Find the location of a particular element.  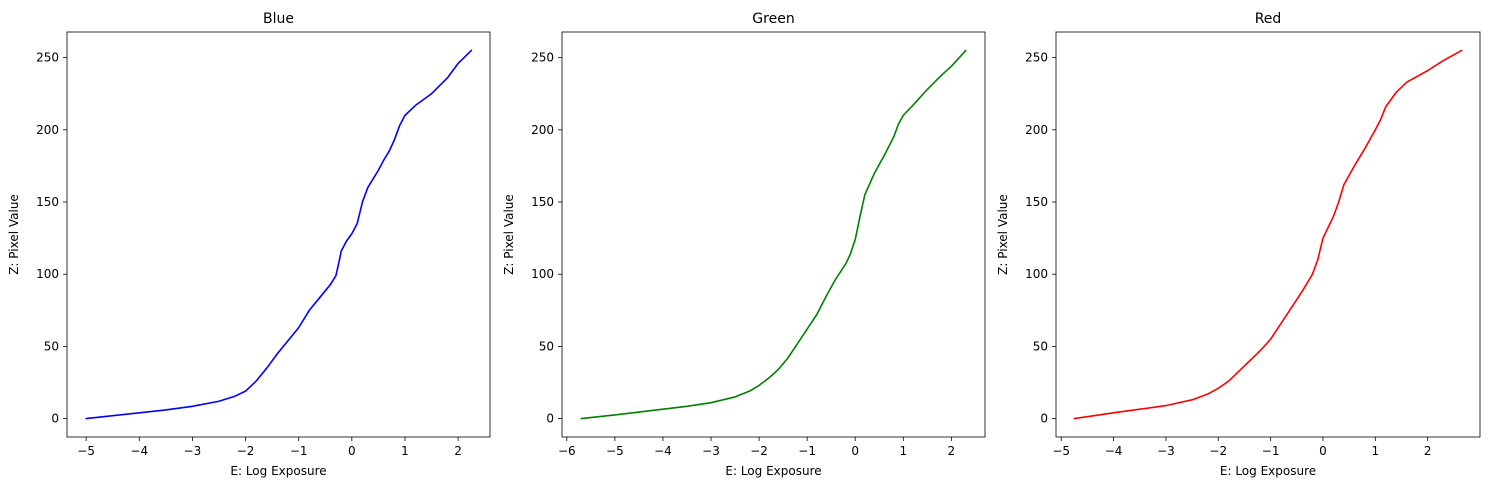

chart-title: Green is located at coordinates (773, 19).